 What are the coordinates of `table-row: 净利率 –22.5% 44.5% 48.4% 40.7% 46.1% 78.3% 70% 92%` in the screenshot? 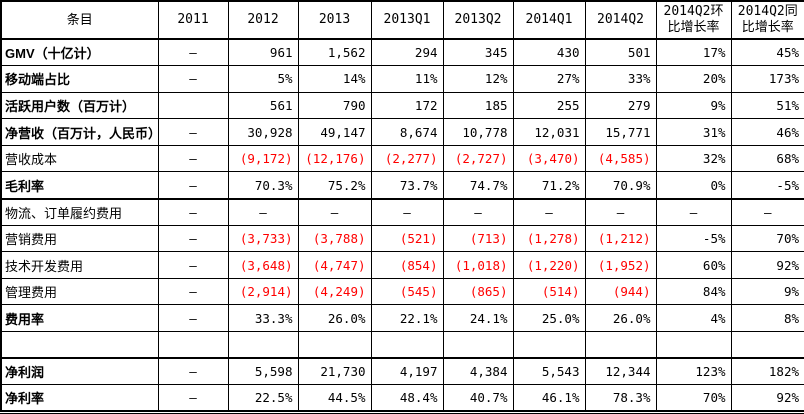 It's located at (402, 398).